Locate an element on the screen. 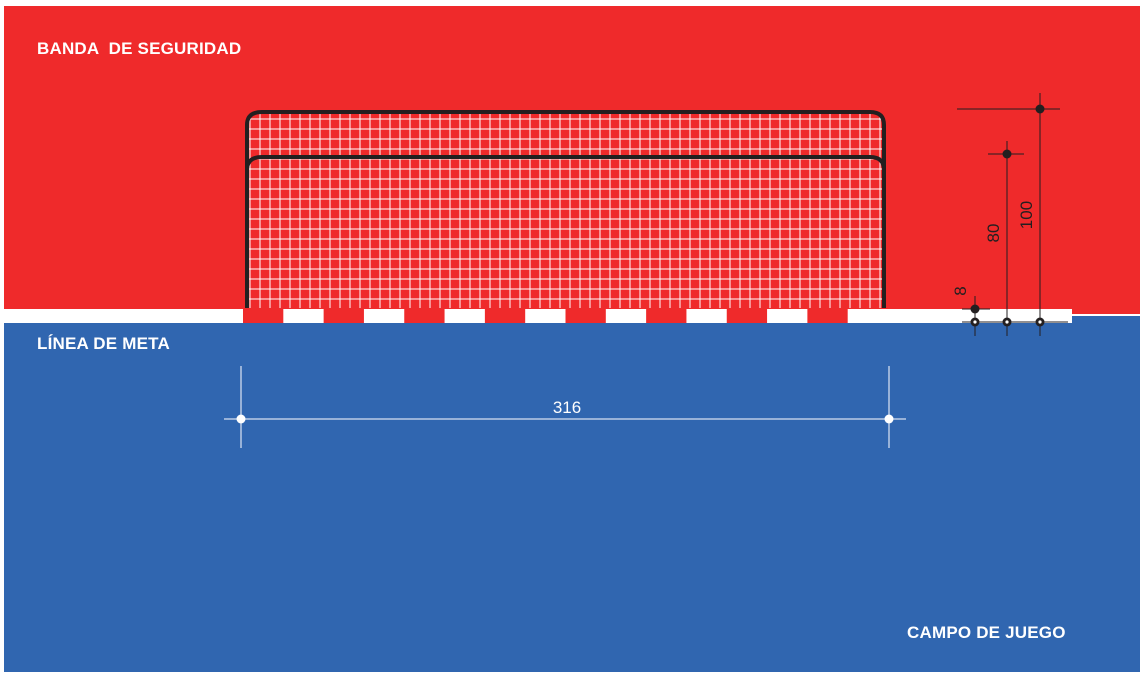  goal-depth-height-label: 100 is located at coordinates (1026, 215).